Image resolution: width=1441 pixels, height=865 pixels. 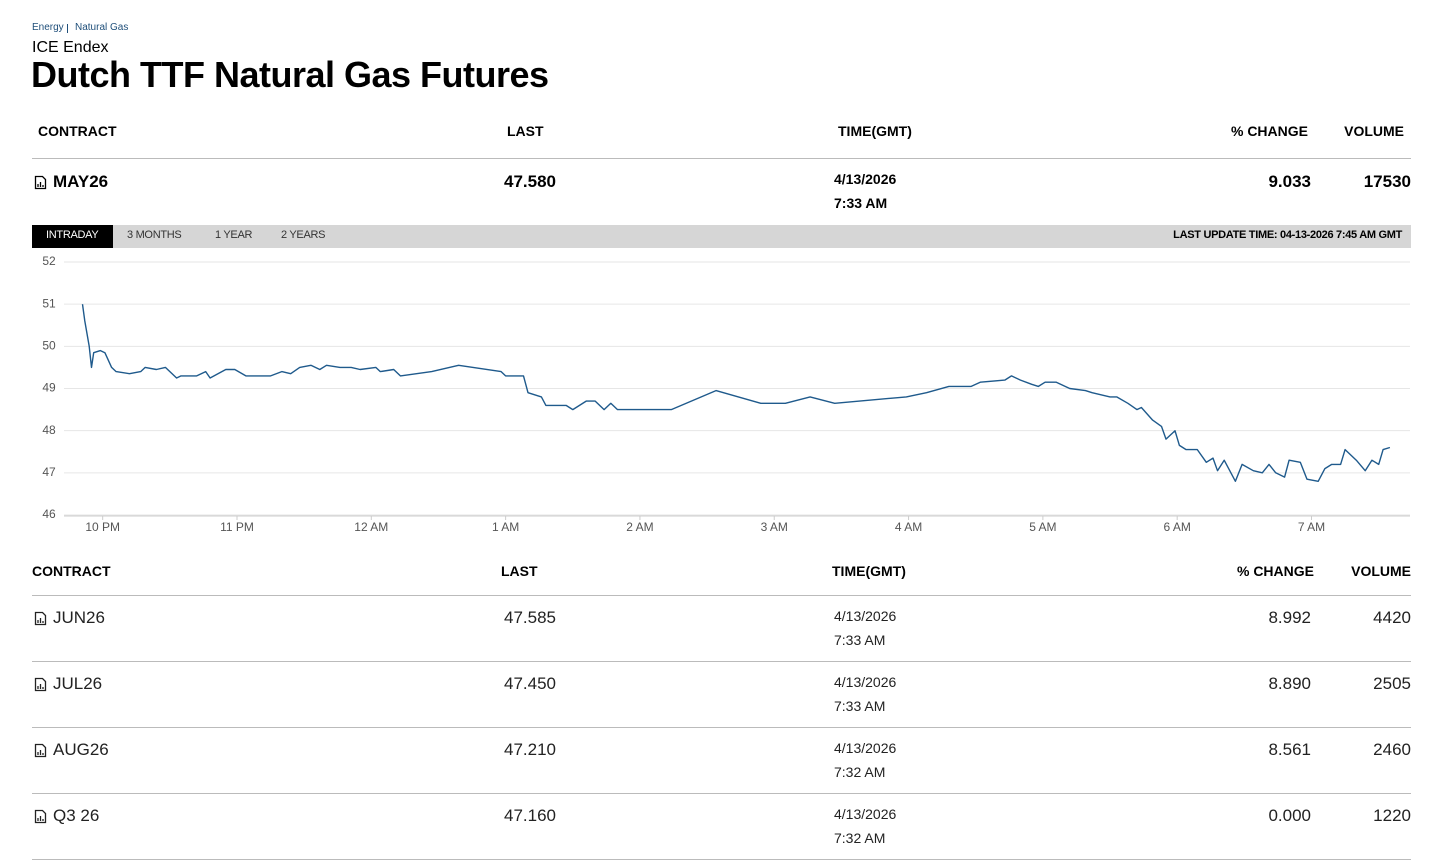 What do you see at coordinates (1289, 749) in the screenshot?
I see `percent-change: 8.561` at bounding box center [1289, 749].